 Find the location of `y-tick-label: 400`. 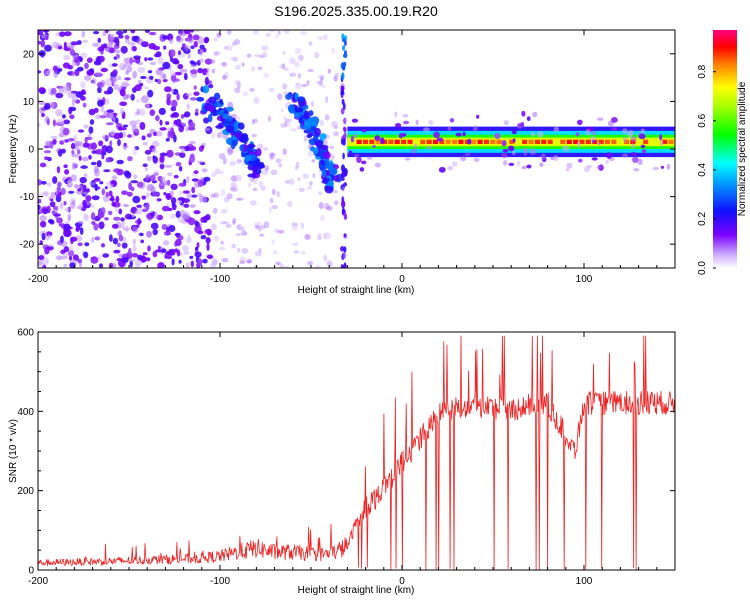

y-tick-label: 400 is located at coordinates (25, 412).